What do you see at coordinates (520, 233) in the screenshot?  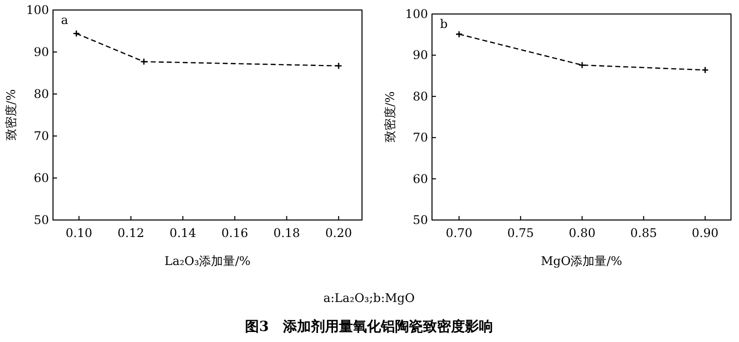 I see `x-tick-label: 0.75` at bounding box center [520, 233].